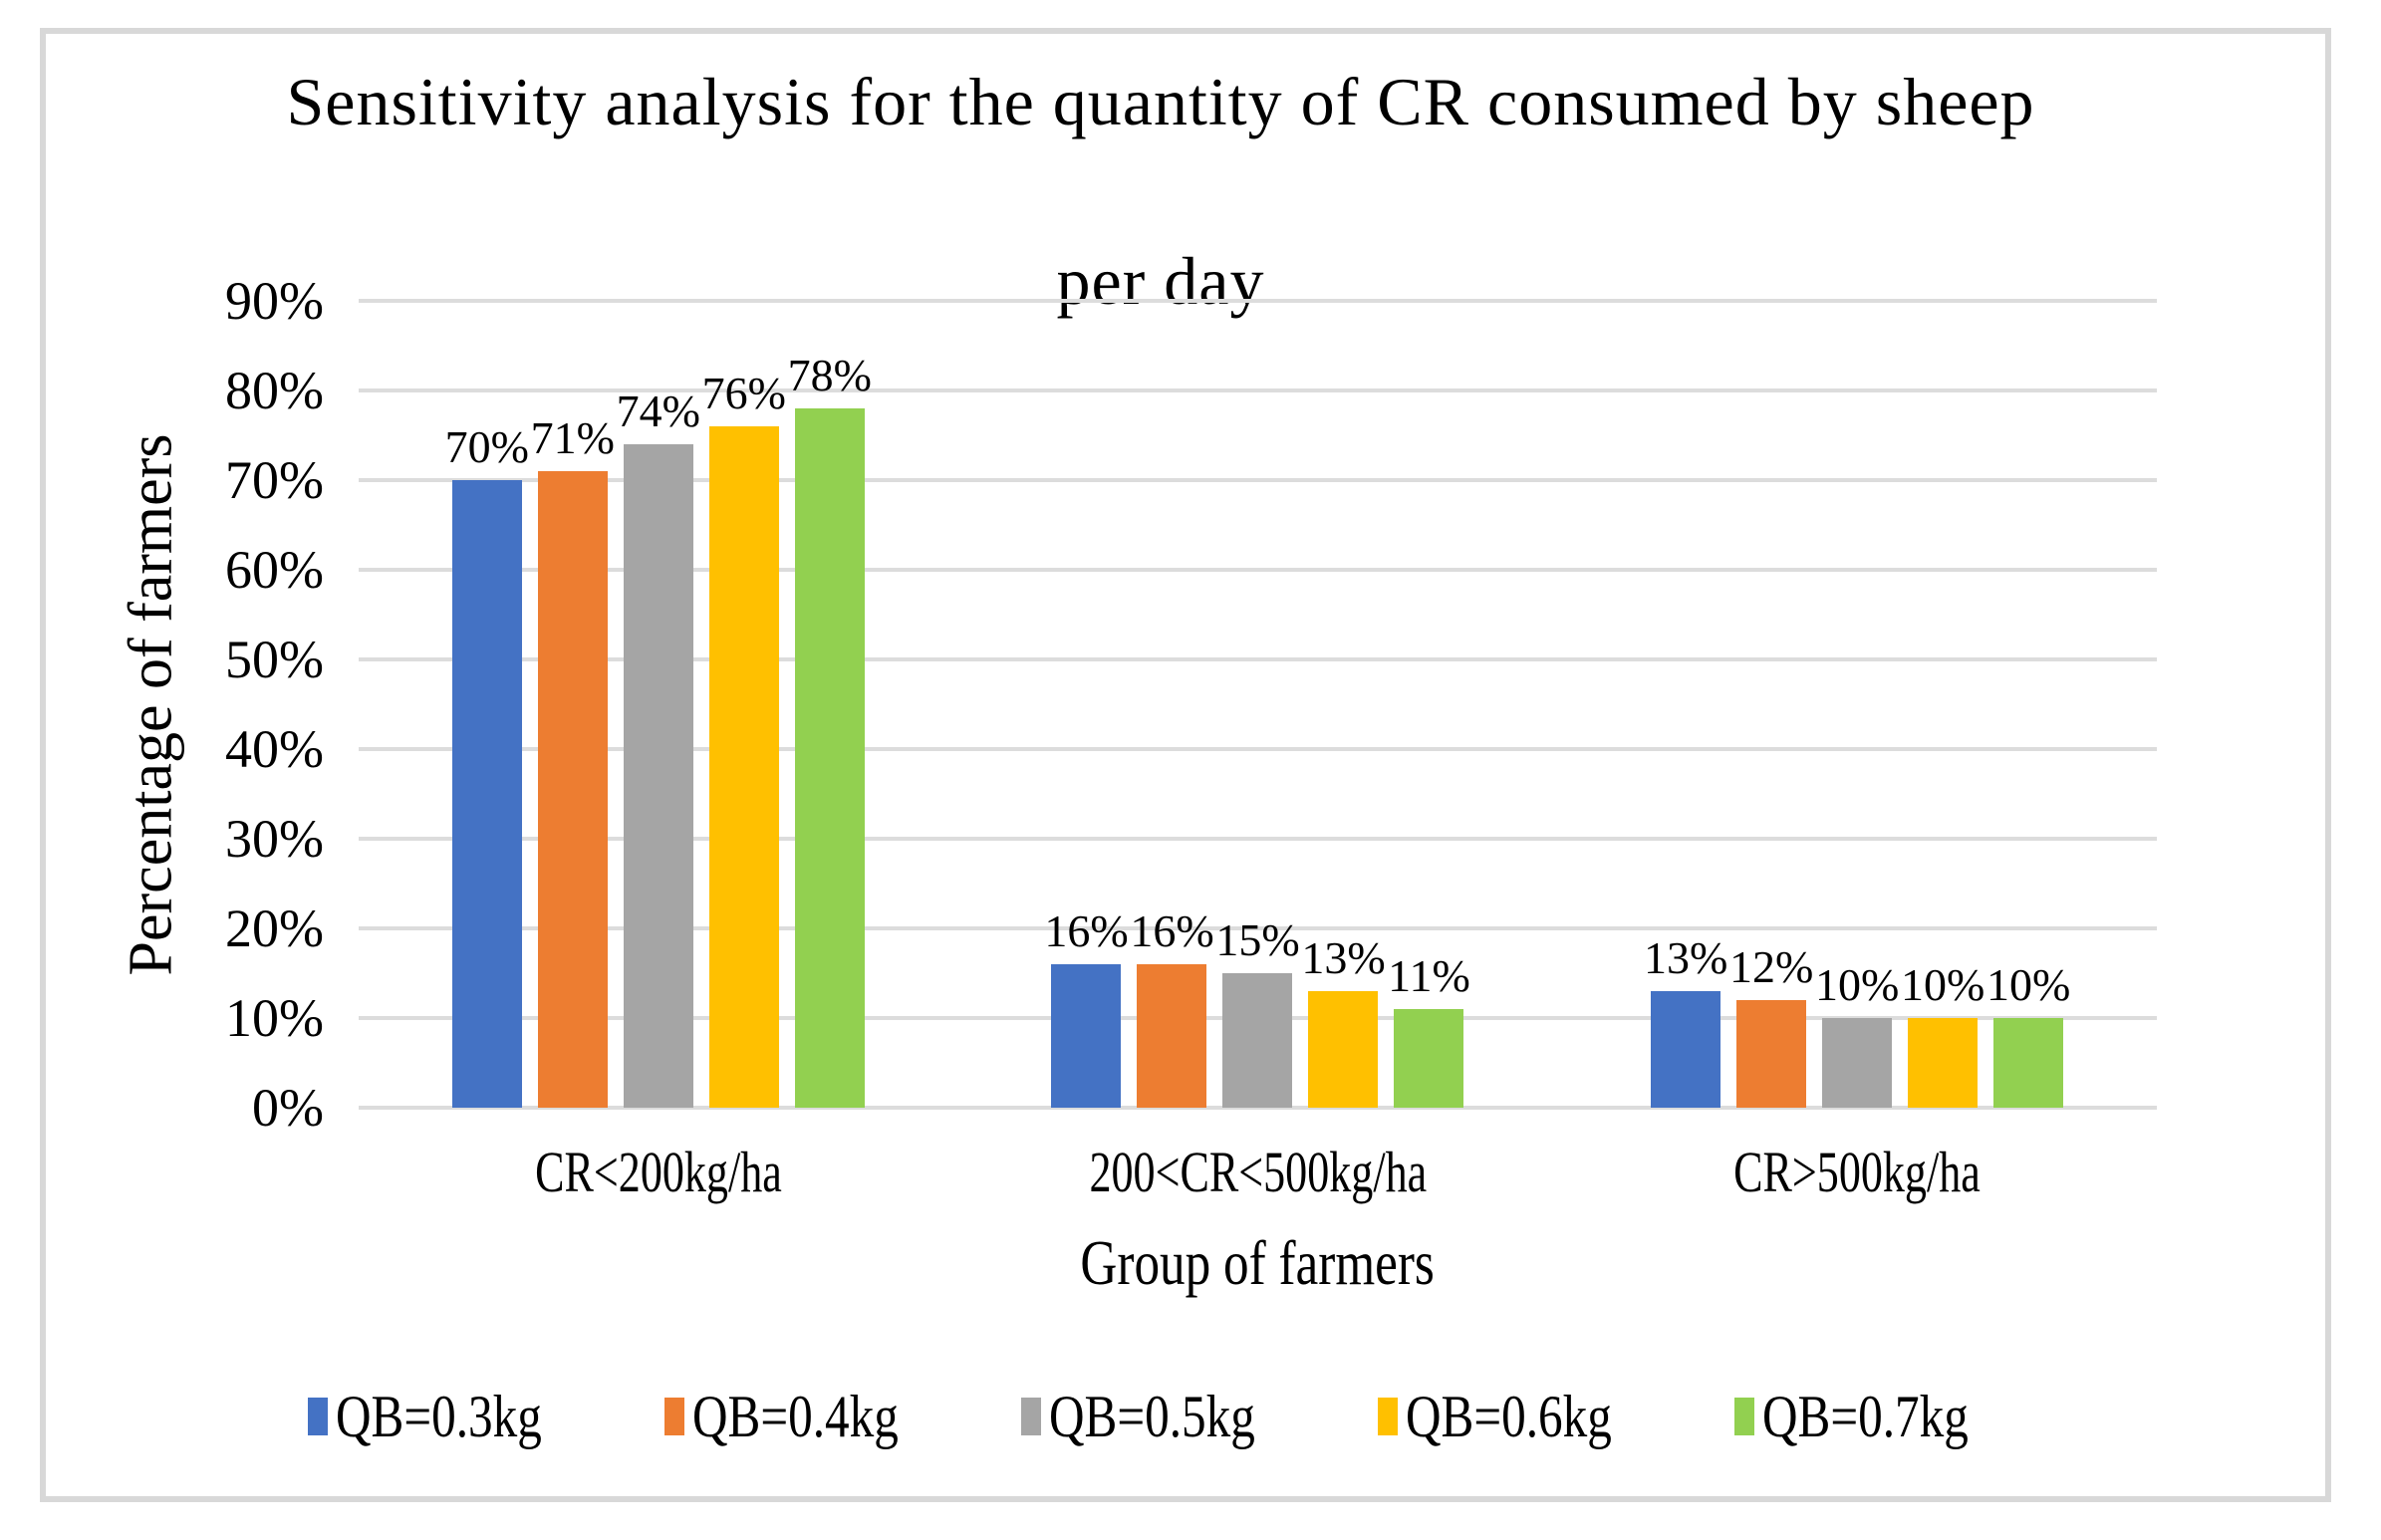 This screenshot has width=2381, height=1540. I want to click on y-tick-label: 20%, so click(274, 928).